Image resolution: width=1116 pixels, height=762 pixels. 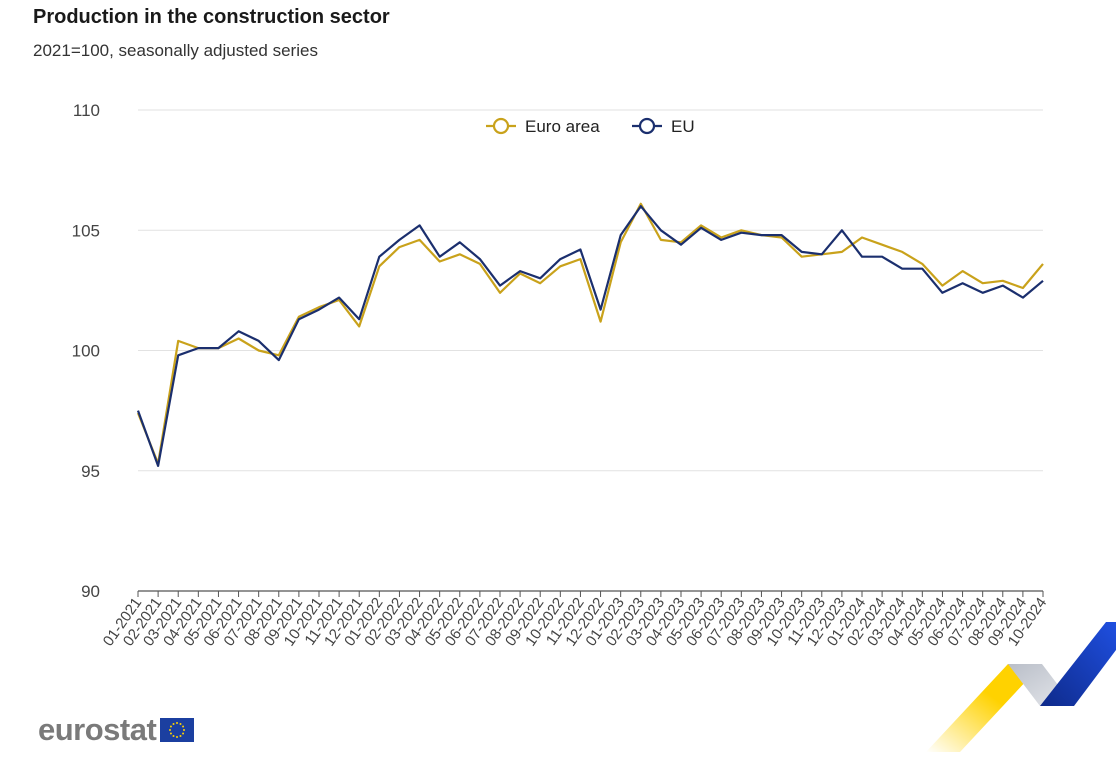 What do you see at coordinates (86, 351) in the screenshot?
I see `y-tick-label: 100` at bounding box center [86, 351].